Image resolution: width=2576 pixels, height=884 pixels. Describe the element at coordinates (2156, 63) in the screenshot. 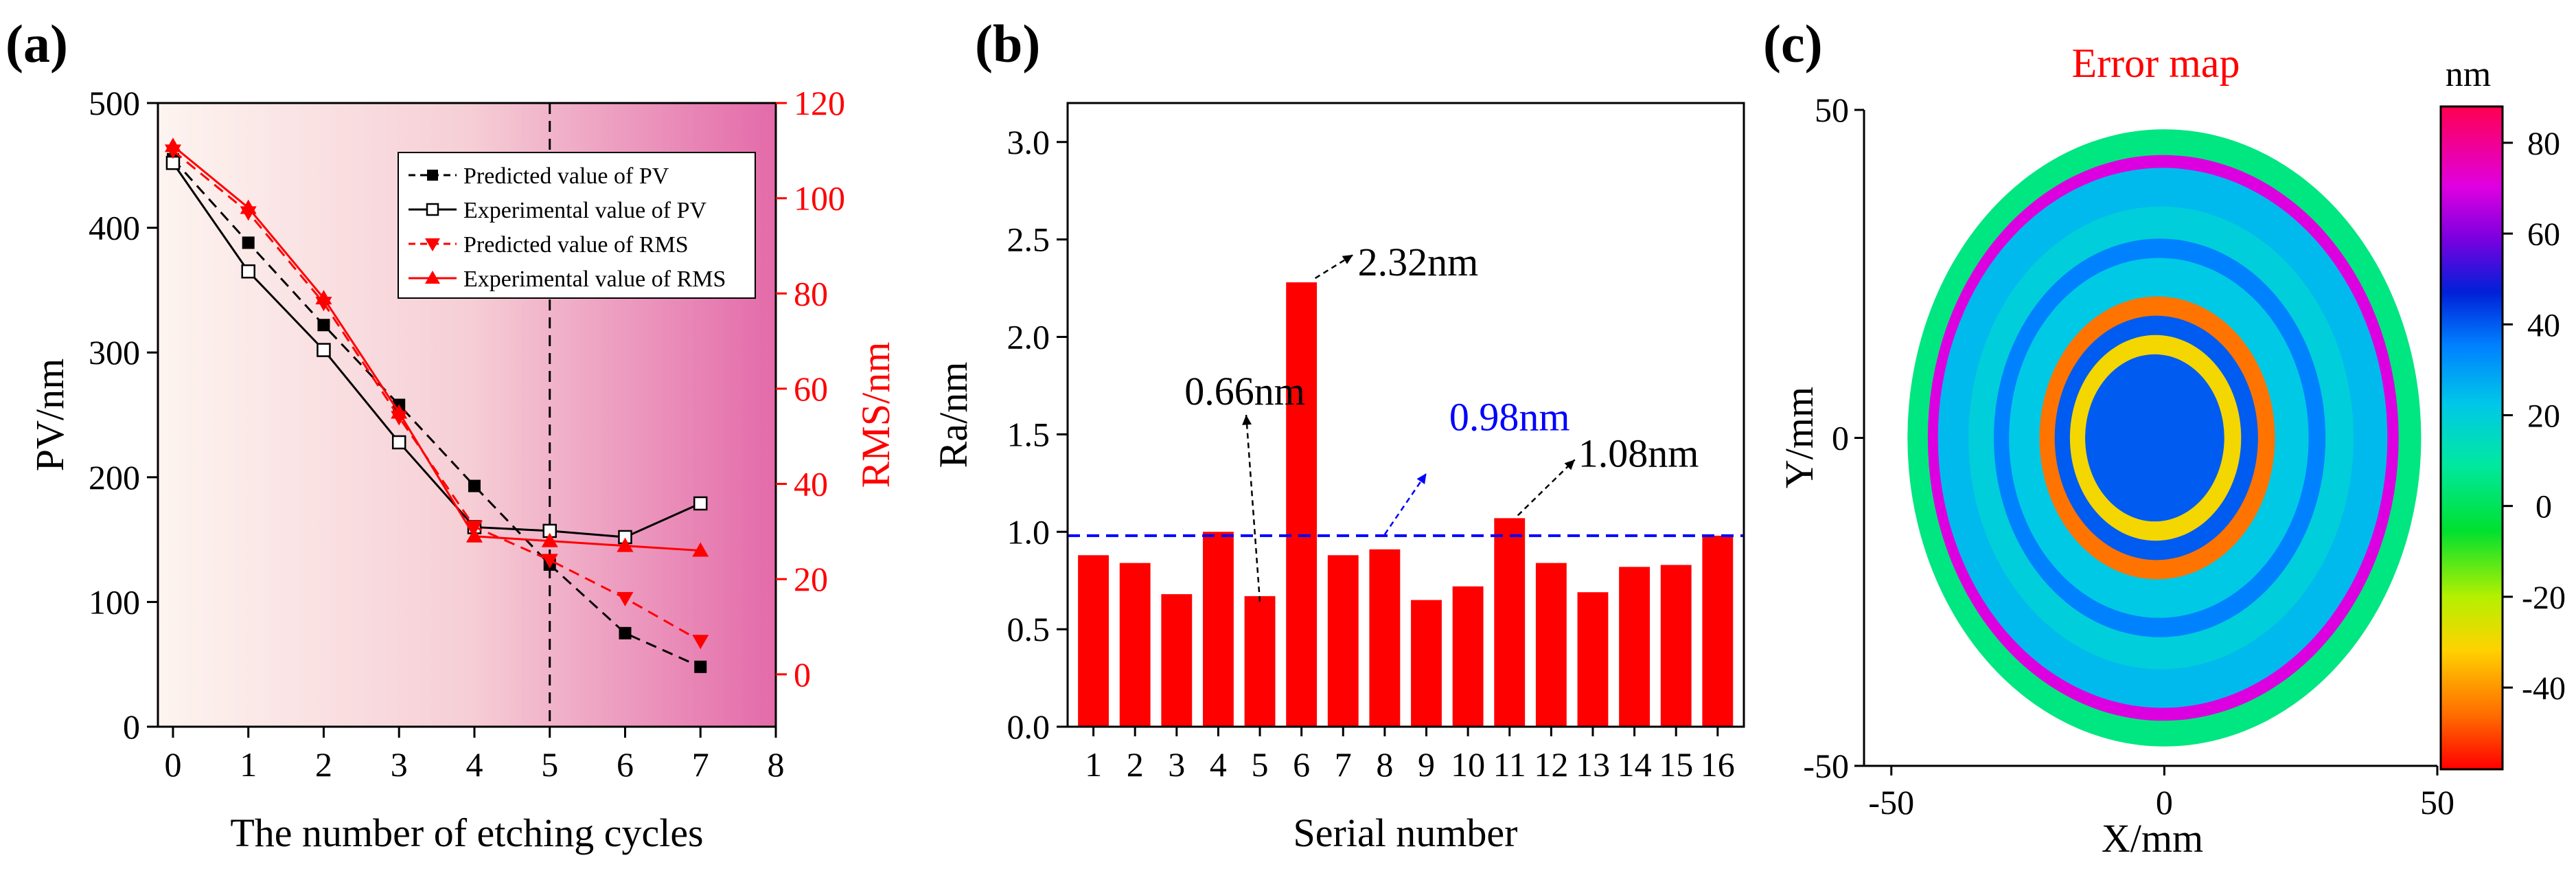

I see `panel-c-title: Error map` at that location.